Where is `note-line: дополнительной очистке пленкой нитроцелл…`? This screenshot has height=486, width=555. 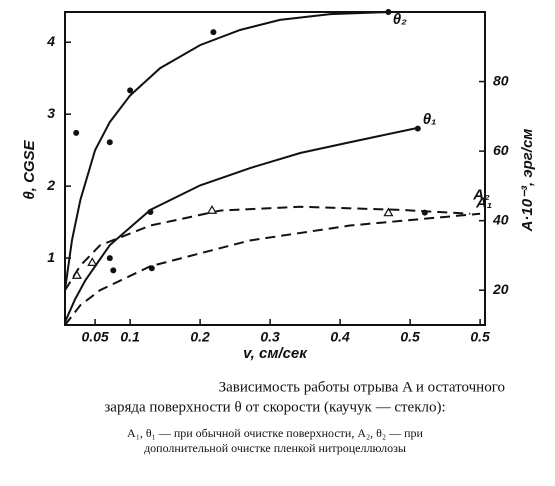
note-line: дополнительной очистке пленкой нитроцелл… is located at coordinates (275, 448).